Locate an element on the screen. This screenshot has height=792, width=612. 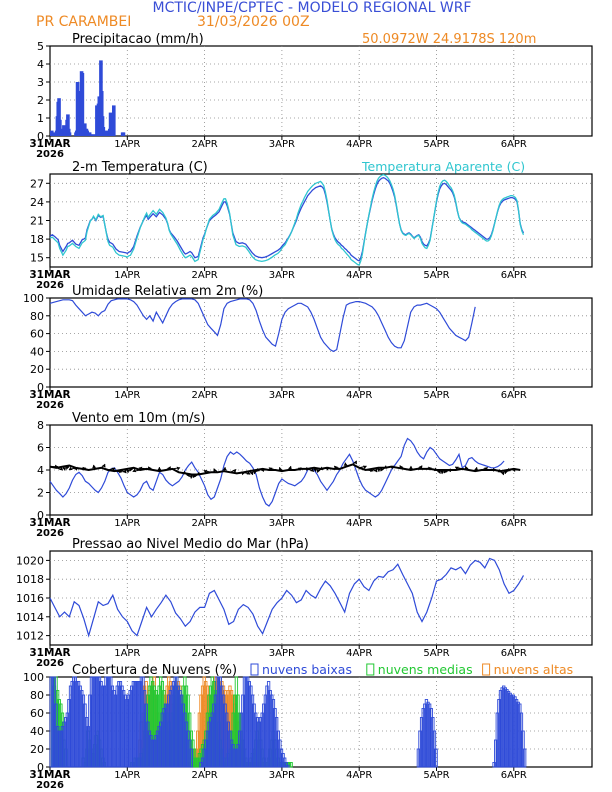
series-apparent-temperature is located at coordinates (287, 219).